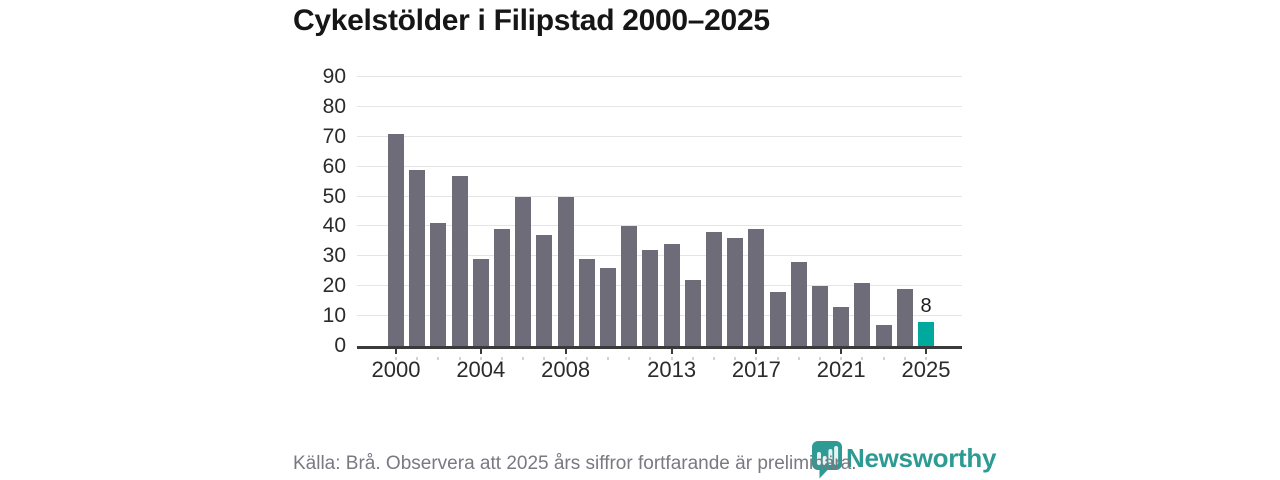  I want to click on x-major-tick-2025, so click(926, 350).